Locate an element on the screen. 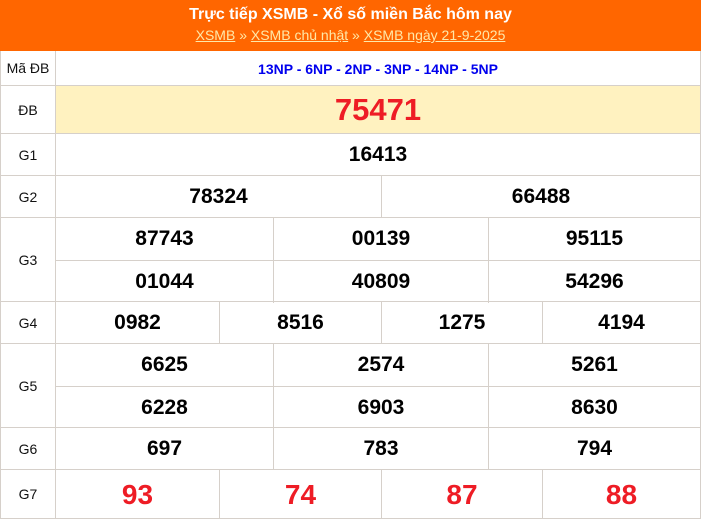  prize-label: G1 is located at coordinates (28, 154).